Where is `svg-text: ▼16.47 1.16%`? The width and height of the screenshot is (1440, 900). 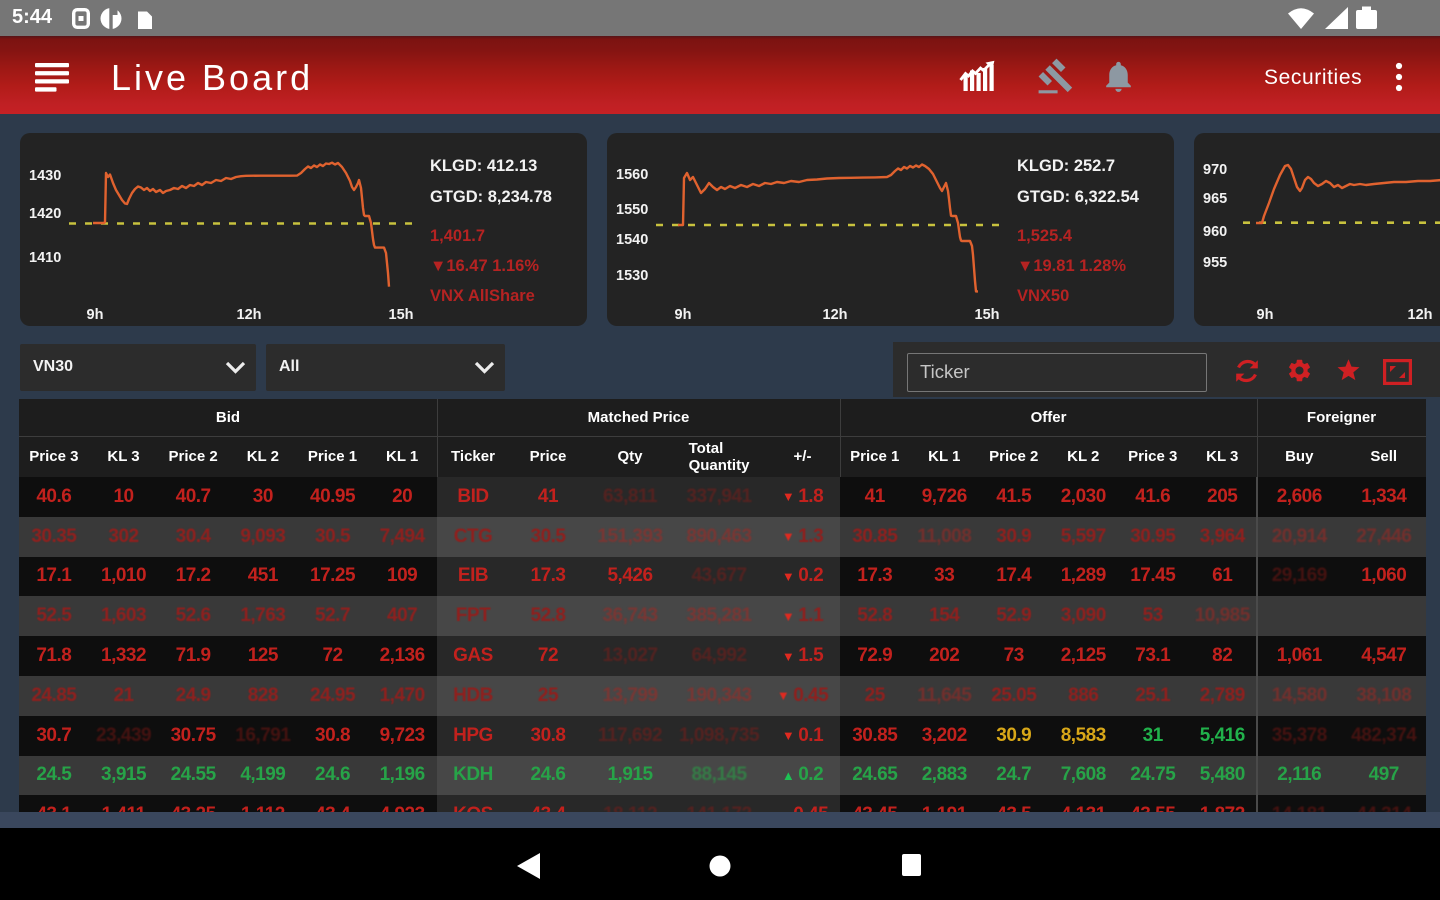 svg-text: ▼16.47 1.16% is located at coordinates (484, 266).